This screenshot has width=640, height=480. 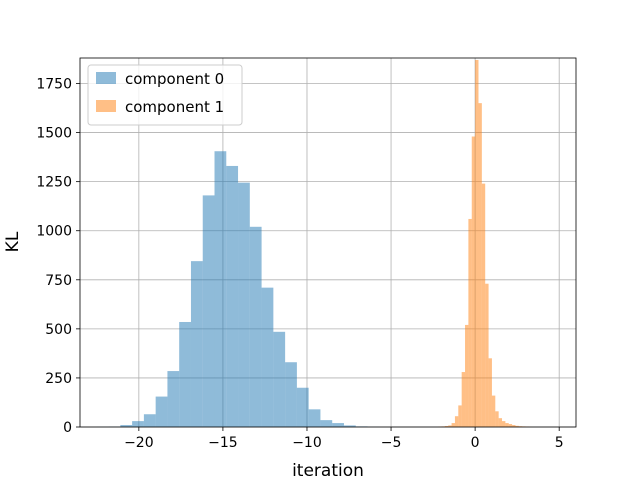 What do you see at coordinates (223, 443) in the screenshot?
I see `x-tick-label: −15` at bounding box center [223, 443].